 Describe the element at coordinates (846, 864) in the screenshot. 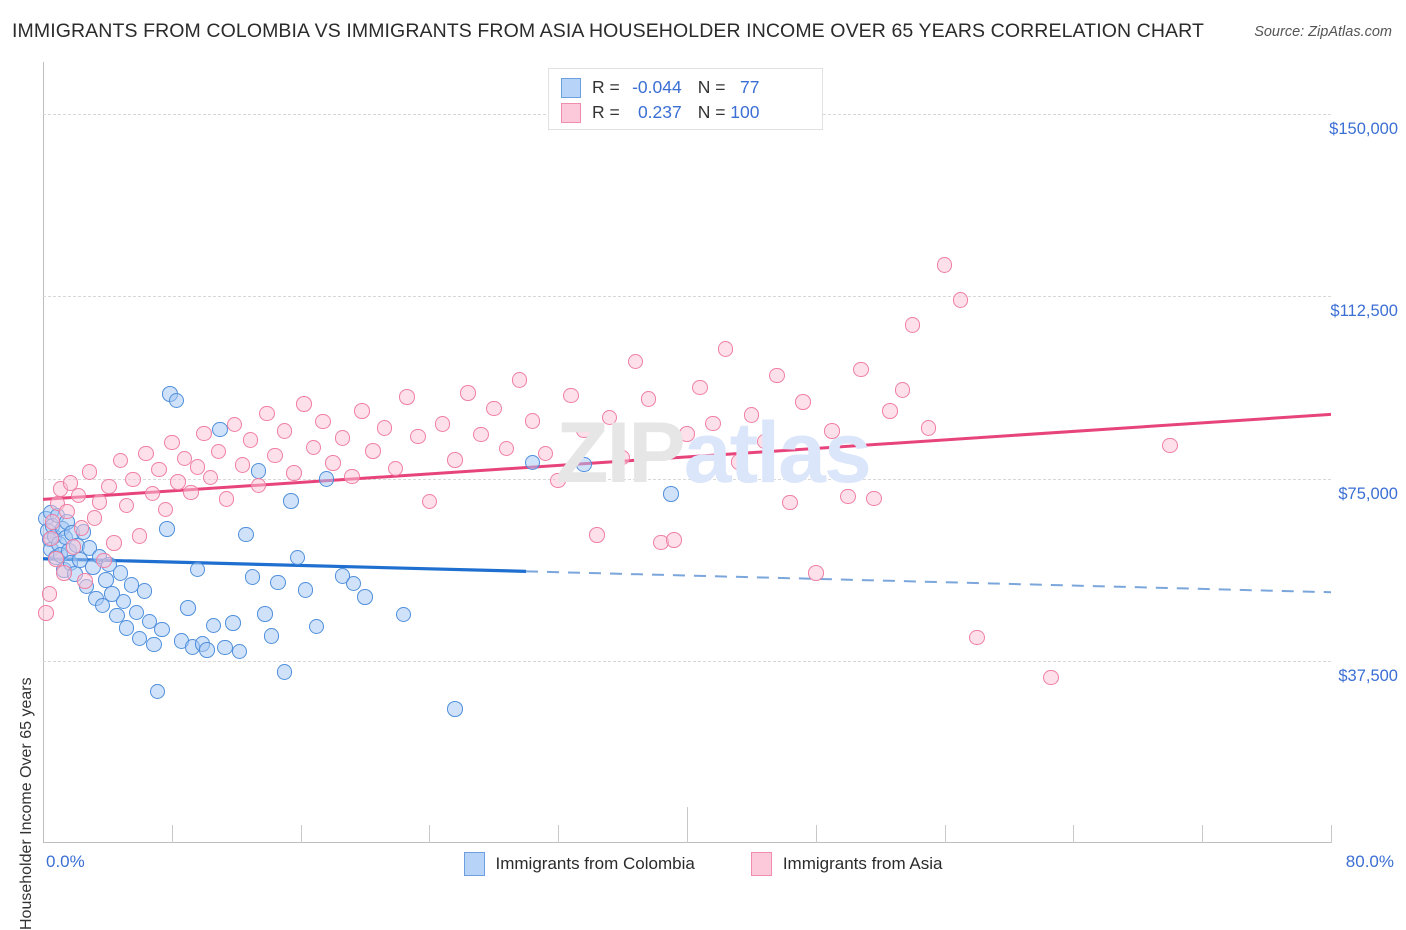

I see `legend-item-asia: Immigrants from Asia` at that location.